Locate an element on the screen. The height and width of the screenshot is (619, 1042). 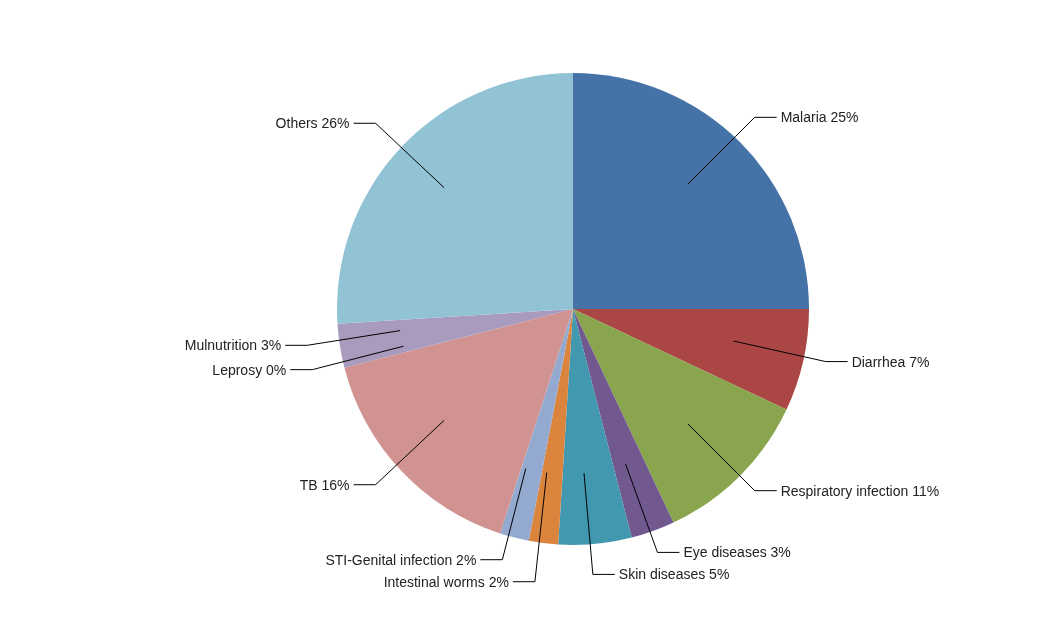
slice-label: Eye diseases 3% is located at coordinates (737, 552).